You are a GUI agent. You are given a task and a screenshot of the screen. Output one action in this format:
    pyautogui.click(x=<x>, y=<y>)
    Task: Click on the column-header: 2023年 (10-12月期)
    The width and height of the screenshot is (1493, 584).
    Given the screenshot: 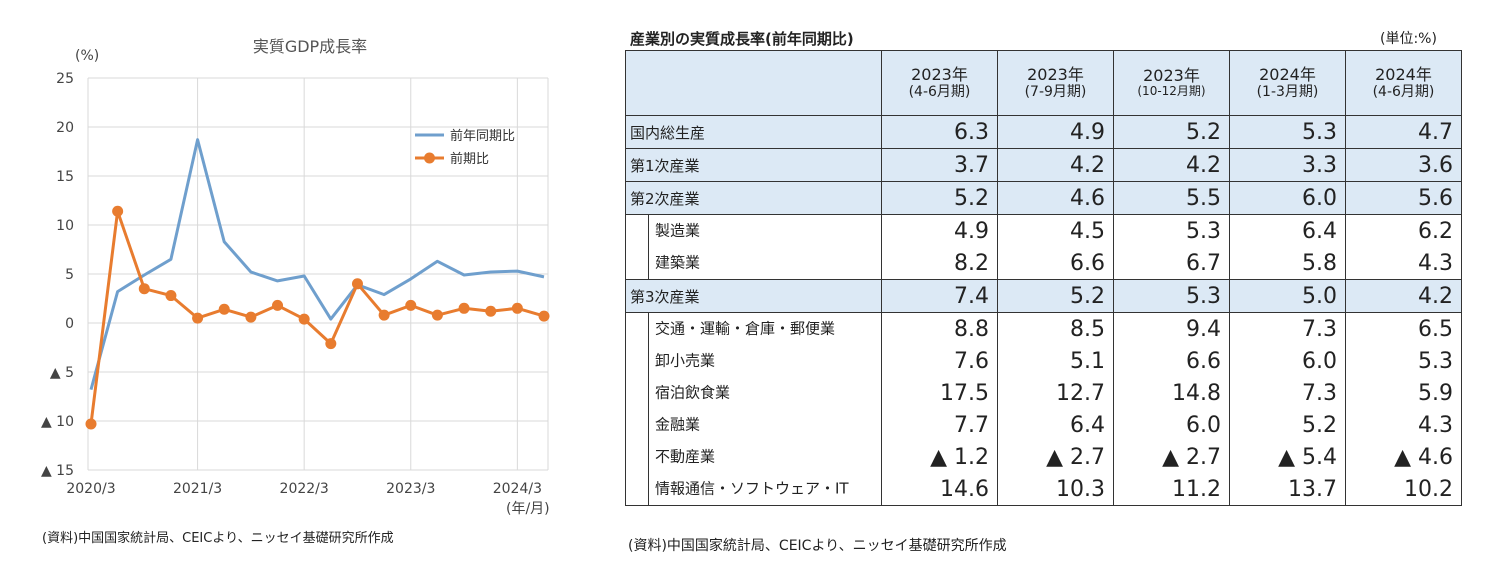 What is the action you would take?
    pyautogui.click(x=1171, y=83)
    